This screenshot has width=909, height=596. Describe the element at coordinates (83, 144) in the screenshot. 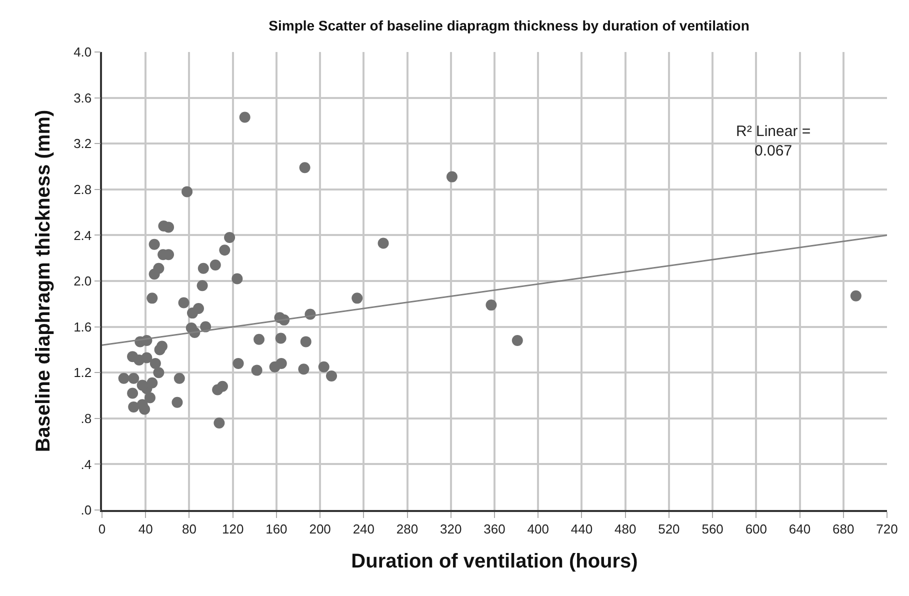

I see `y-tick-label: 3.2` at that location.